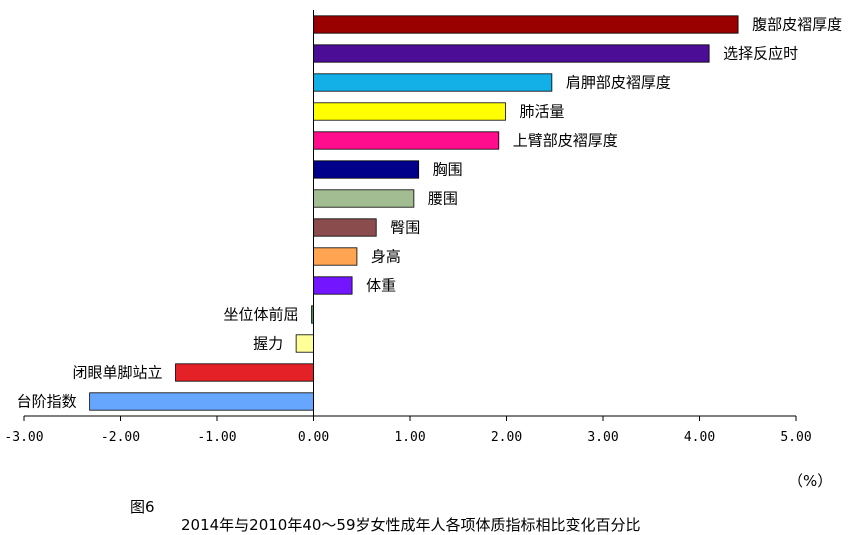 The width and height of the screenshot is (853, 535). Describe the element at coordinates (618, 83) in the screenshot. I see `category-label-3: 肩胛部皮褶厚度` at that location.